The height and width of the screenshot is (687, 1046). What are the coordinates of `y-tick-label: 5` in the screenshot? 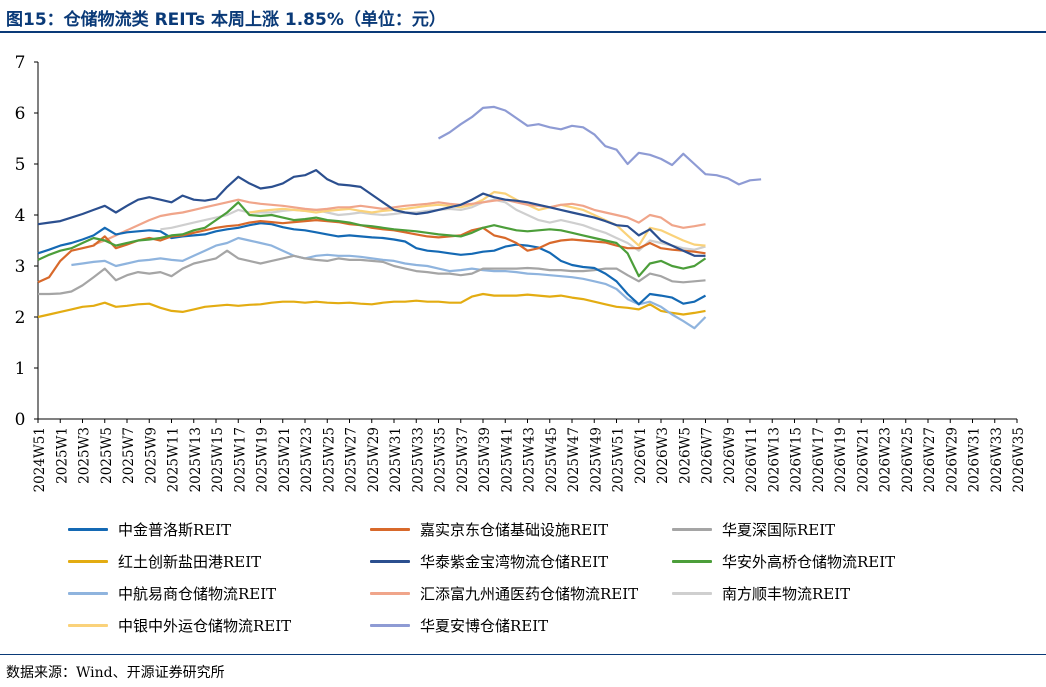 It's located at (20, 165).